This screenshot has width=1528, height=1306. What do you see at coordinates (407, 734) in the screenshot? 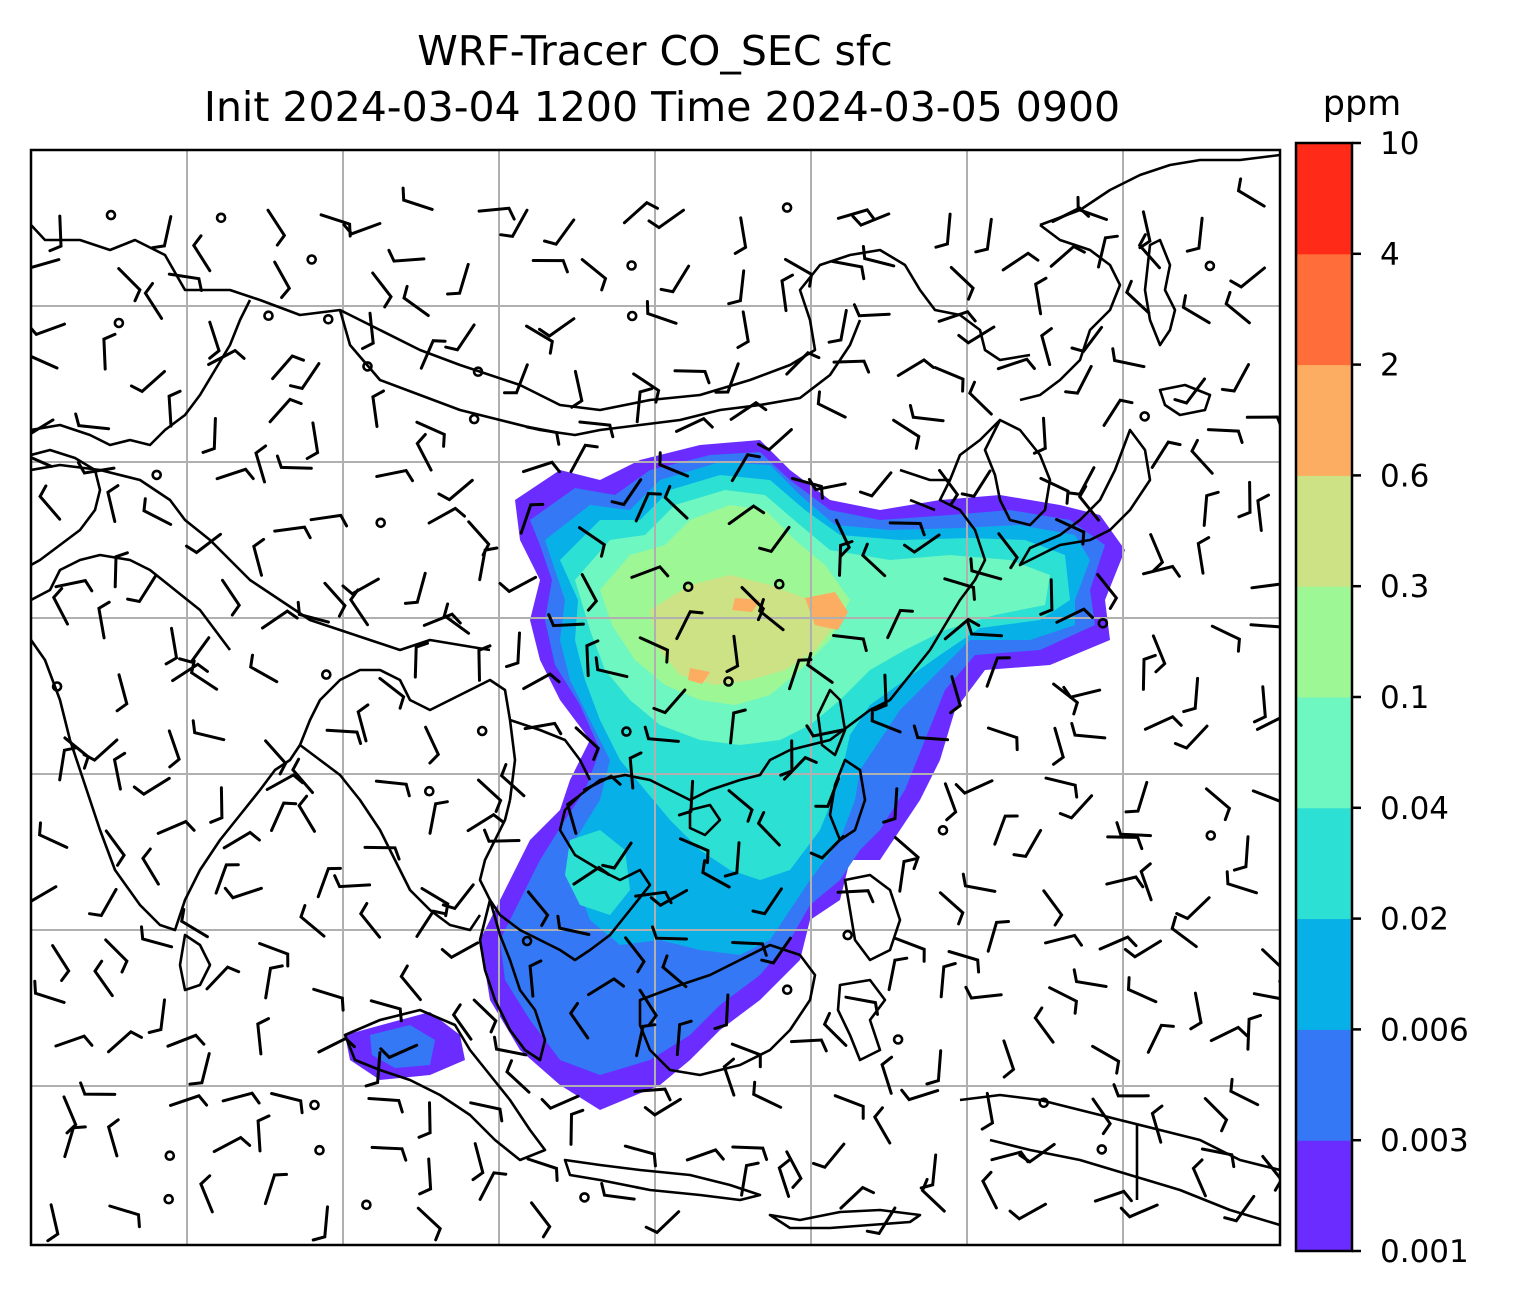
I see `border-myanmar` at bounding box center [407, 734].